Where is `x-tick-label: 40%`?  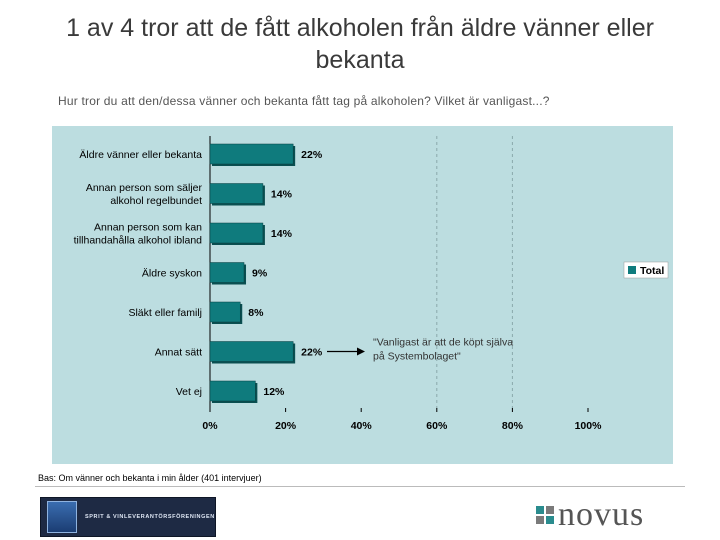 x-tick-label: 40% is located at coordinates (362, 426).